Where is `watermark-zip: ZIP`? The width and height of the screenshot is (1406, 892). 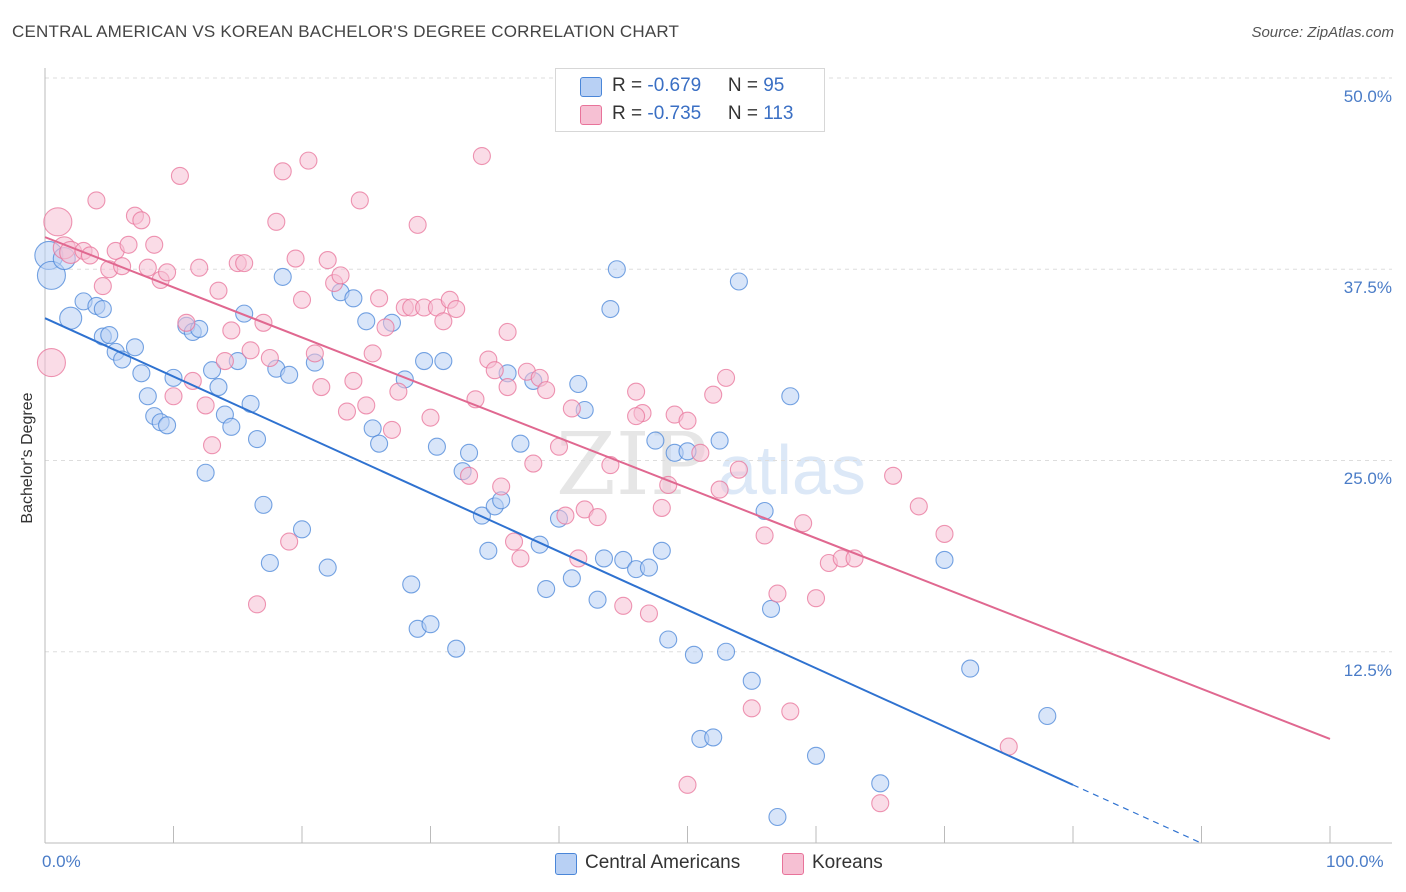
watermark-zip: ZIP is located at coordinates (632, 465).